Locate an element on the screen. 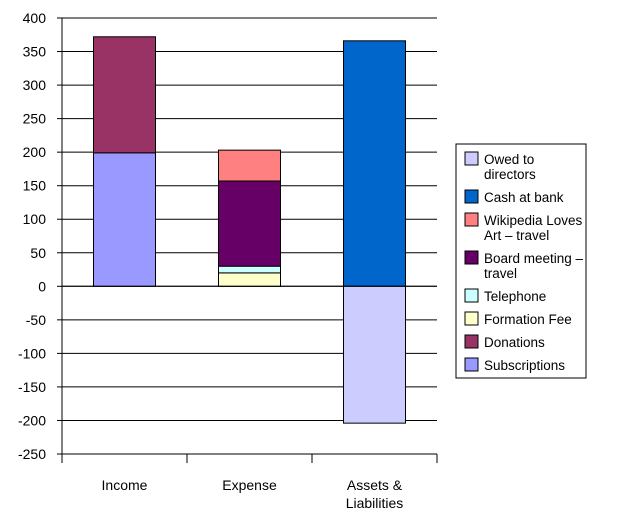 This screenshot has width=617, height=513. legend-swatch-subscriptions is located at coordinates (471, 364).